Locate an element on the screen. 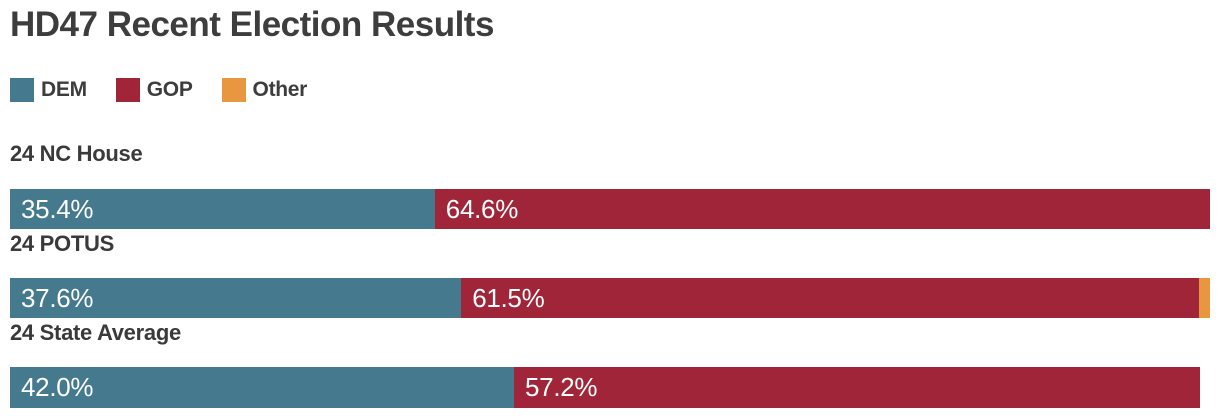 The height and width of the screenshot is (418, 1220). bar-segment-gop: 61.5% is located at coordinates (830, 298).